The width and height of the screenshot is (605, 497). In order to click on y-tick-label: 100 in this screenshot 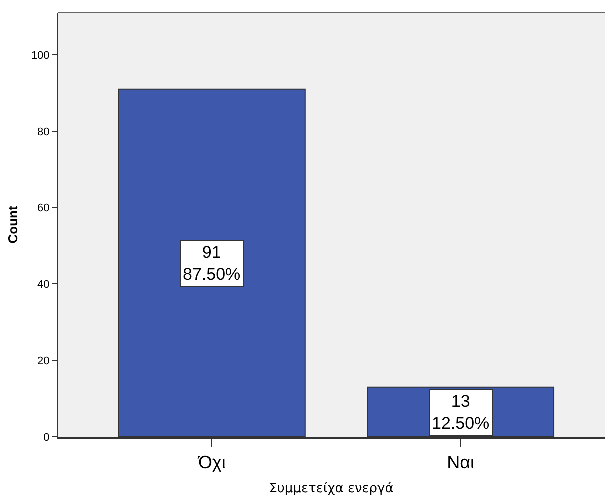, I will do `click(40, 56)`.